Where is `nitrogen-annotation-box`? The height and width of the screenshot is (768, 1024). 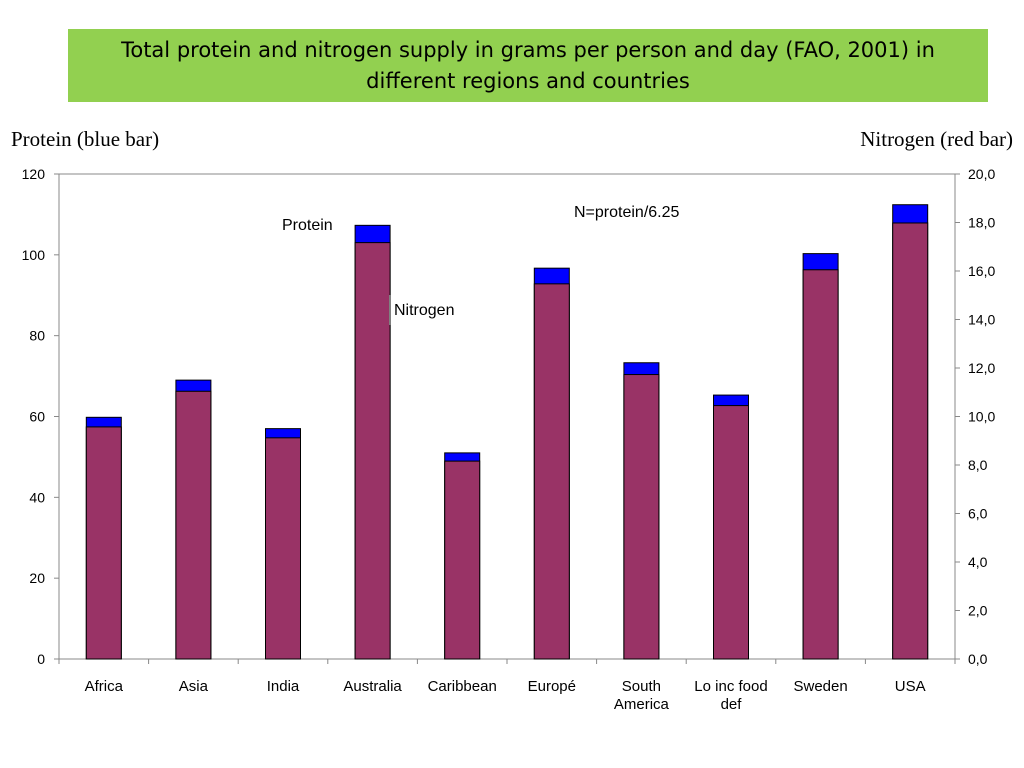 nitrogen-annotation-box is located at coordinates (430, 310).